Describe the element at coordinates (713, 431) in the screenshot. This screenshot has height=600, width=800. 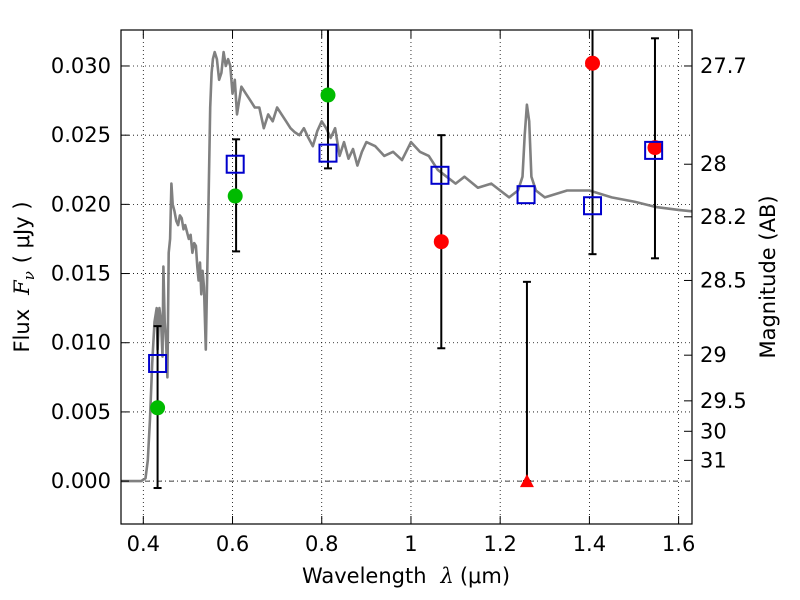
I see `y2-tick-label: 30` at that location.